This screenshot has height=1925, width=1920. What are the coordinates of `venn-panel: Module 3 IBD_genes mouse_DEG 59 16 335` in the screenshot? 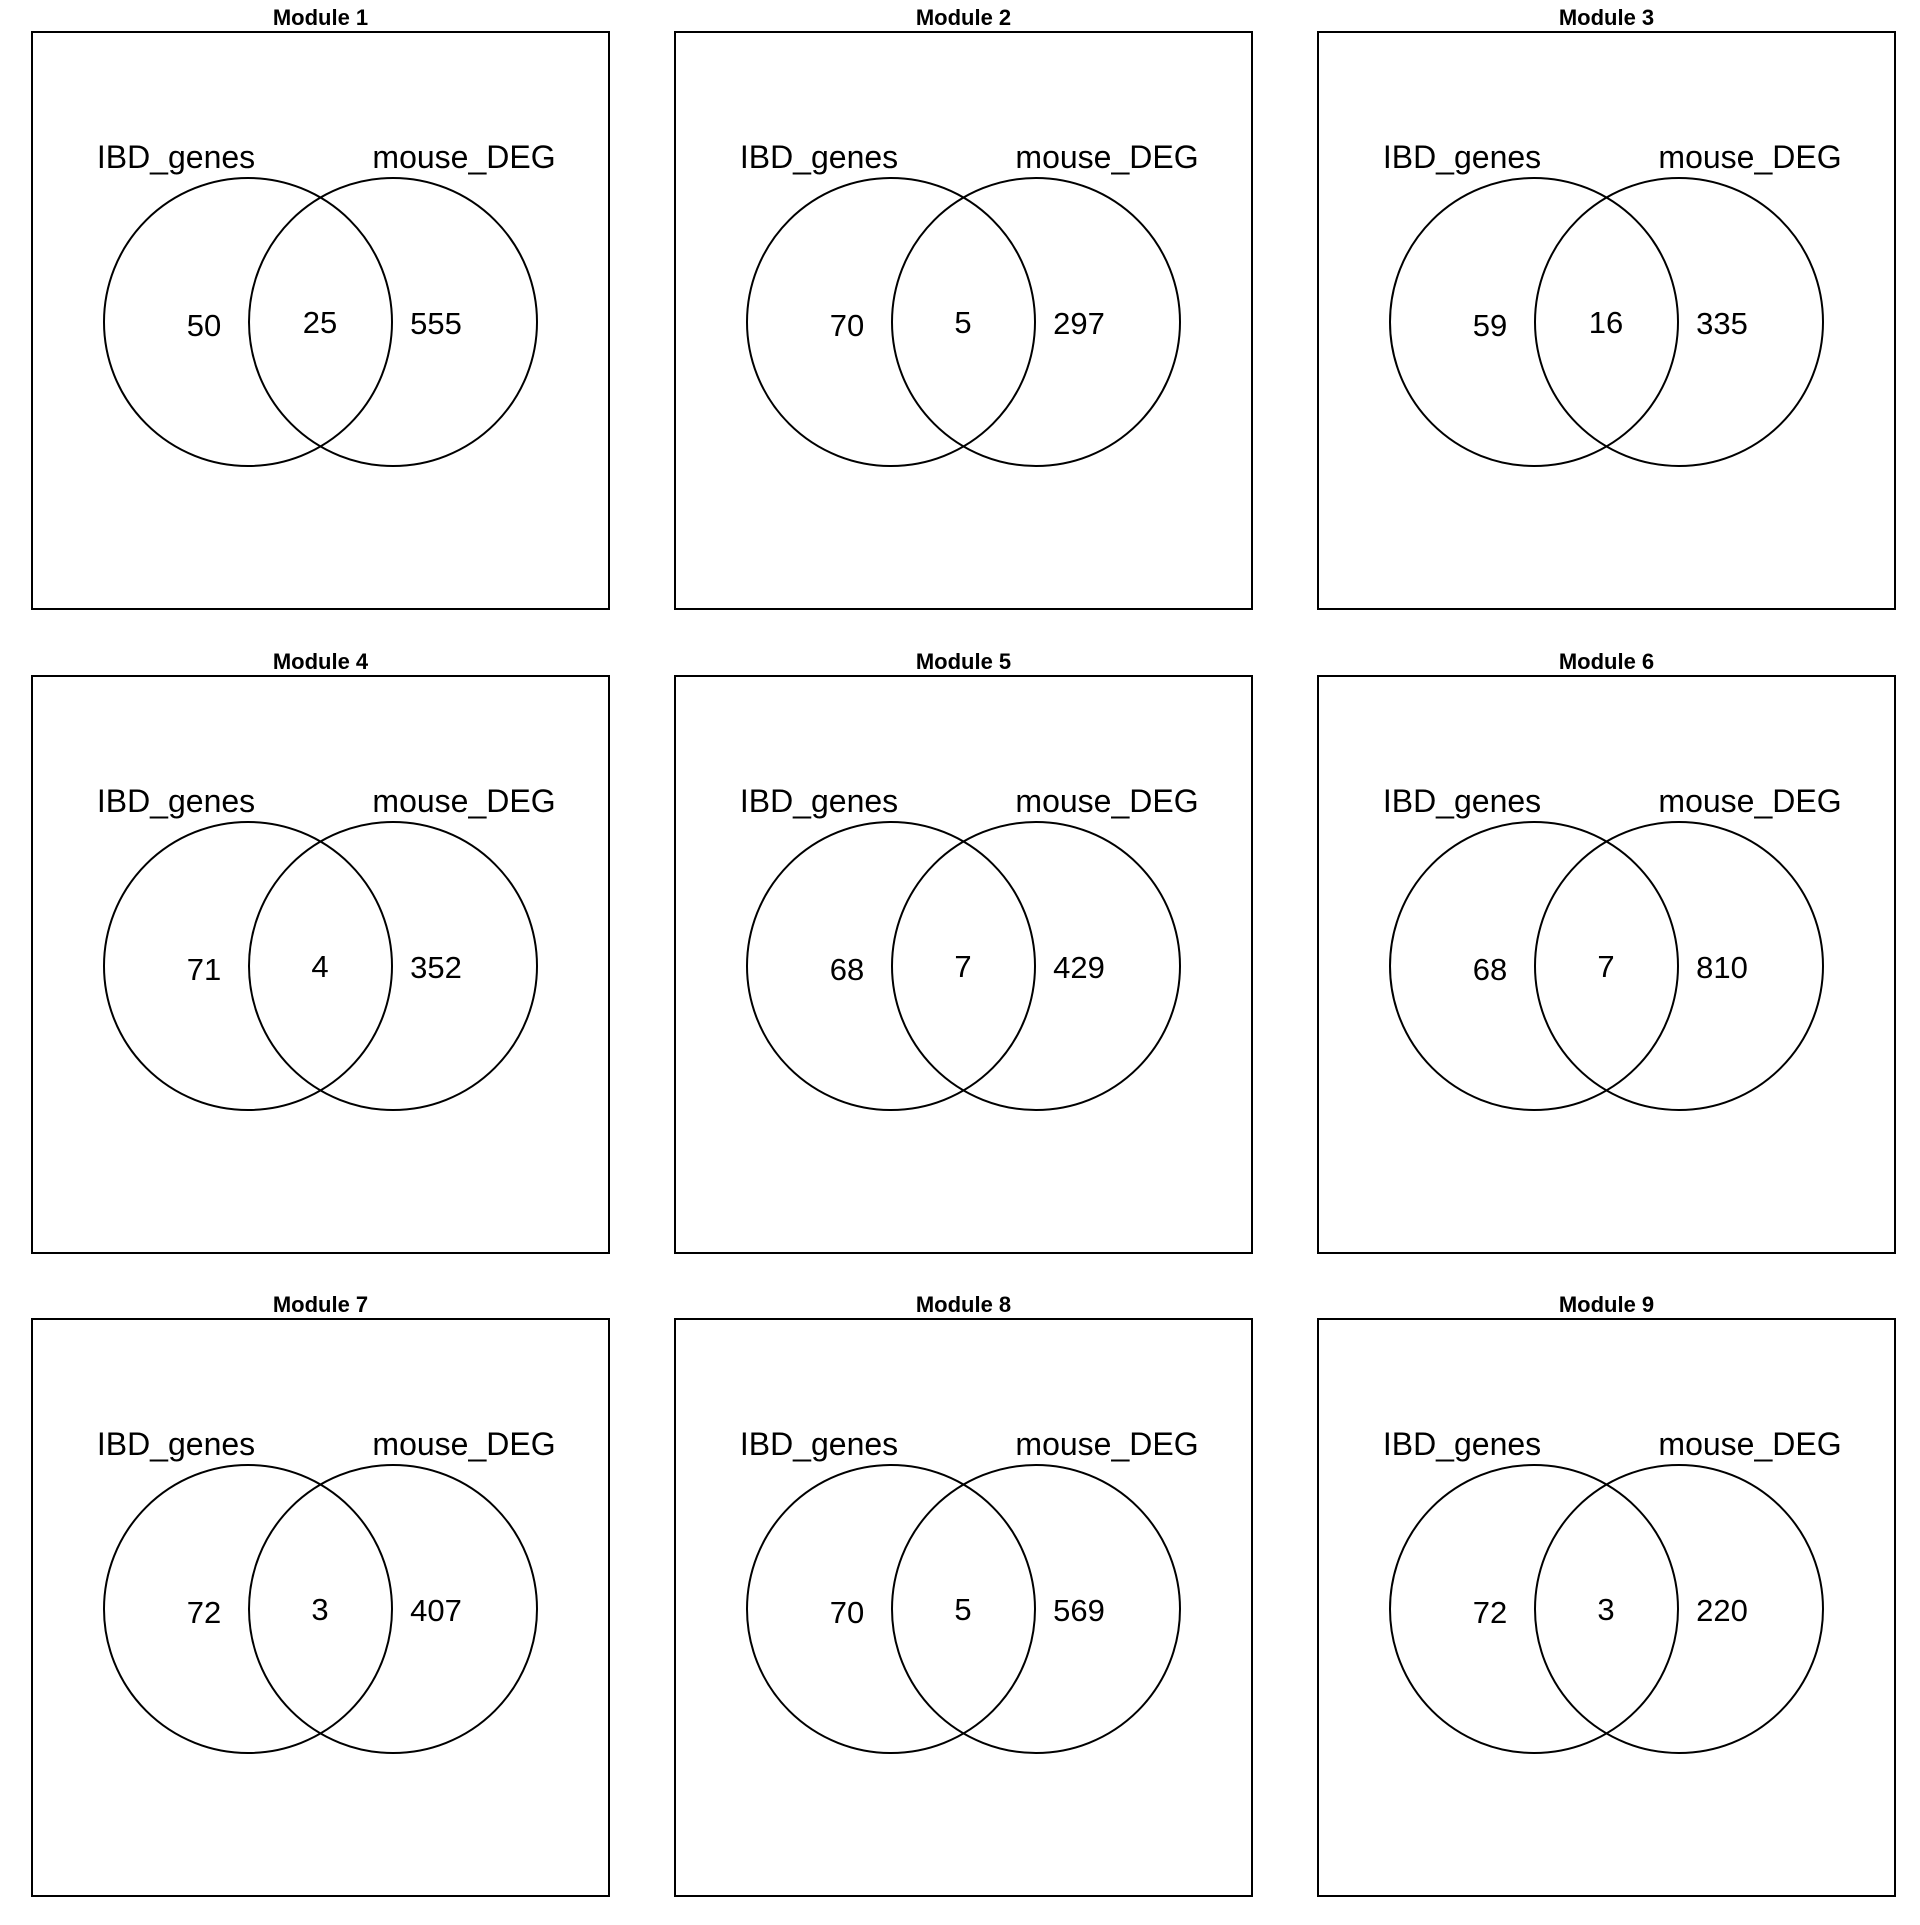 It's located at (1606, 307).